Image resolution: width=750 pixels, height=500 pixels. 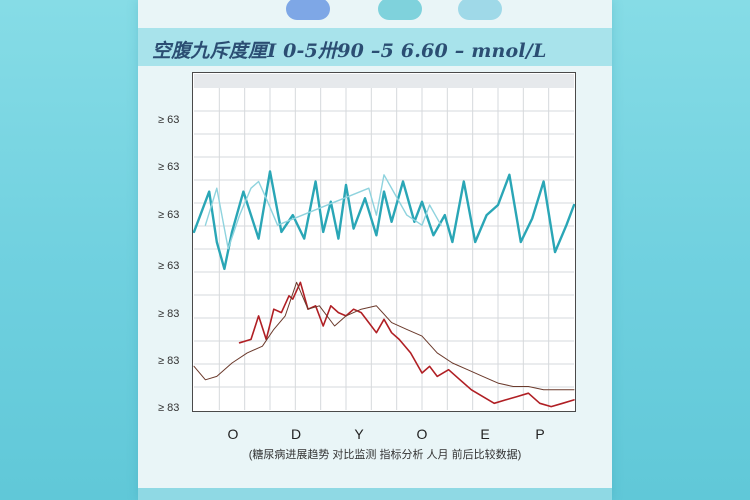 What do you see at coordinates (359, 434) in the screenshot?
I see `x-tick-label: Y` at bounding box center [359, 434].